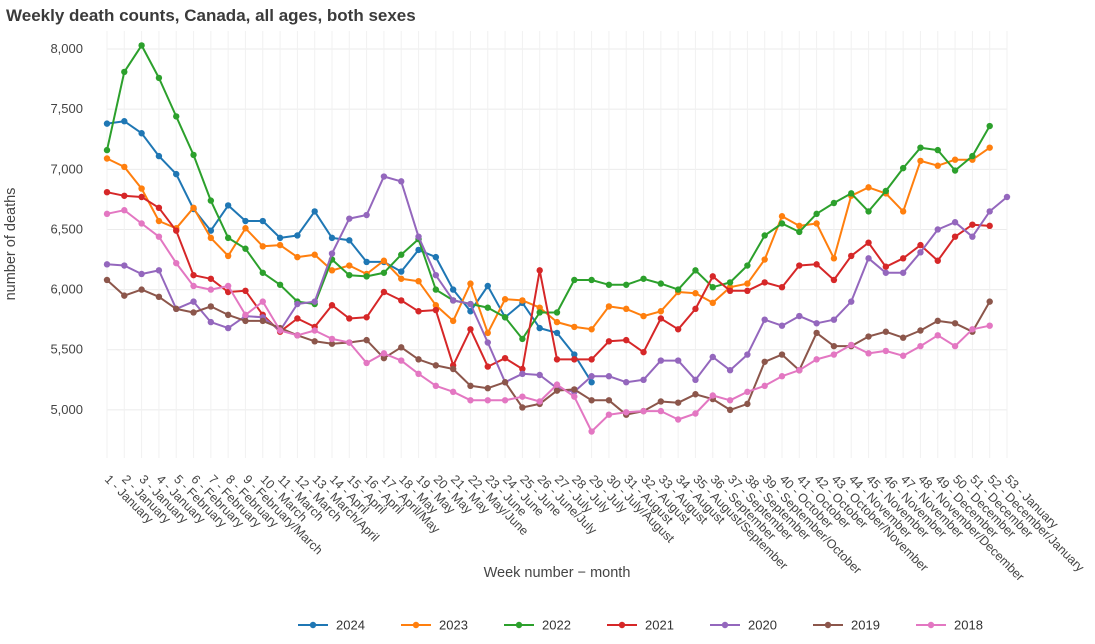 The image size is (1095, 644). I want to click on legend-item-2019: 2019, so click(846, 625).